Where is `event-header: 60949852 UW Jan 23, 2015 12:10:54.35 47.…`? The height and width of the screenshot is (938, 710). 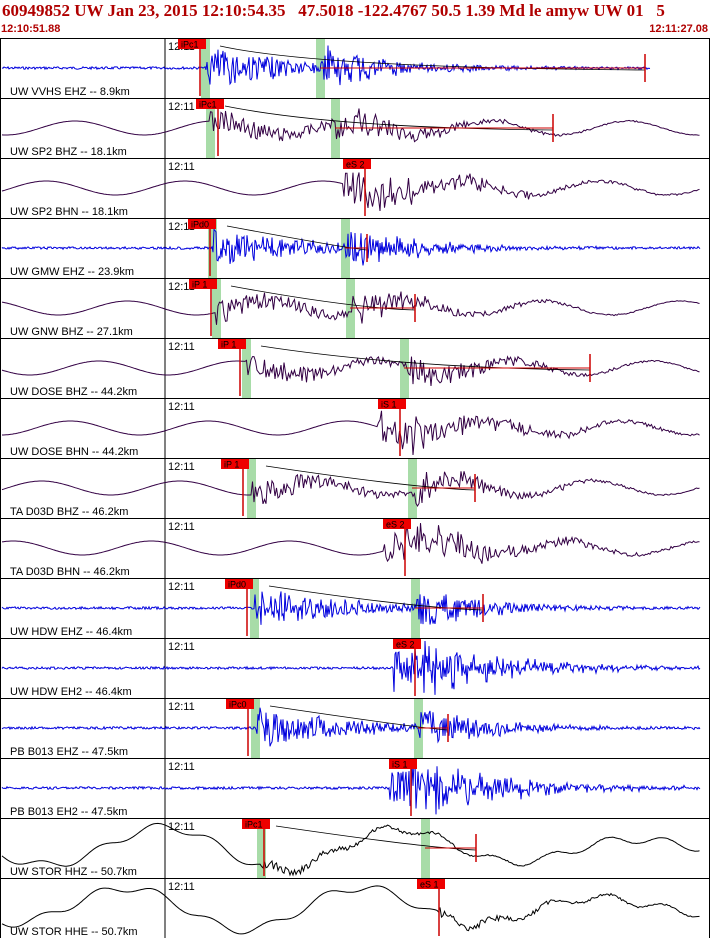
event-header: 60949852 UW Jan 23, 2015 12:10:54.35 47.… is located at coordinates (355, 20).